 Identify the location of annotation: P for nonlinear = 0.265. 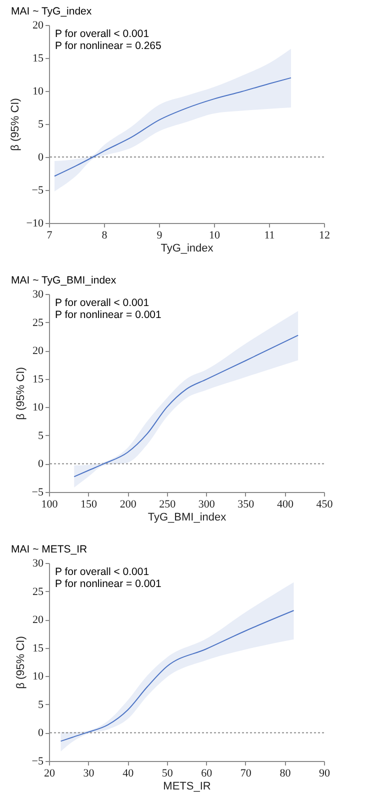
(108, 46).